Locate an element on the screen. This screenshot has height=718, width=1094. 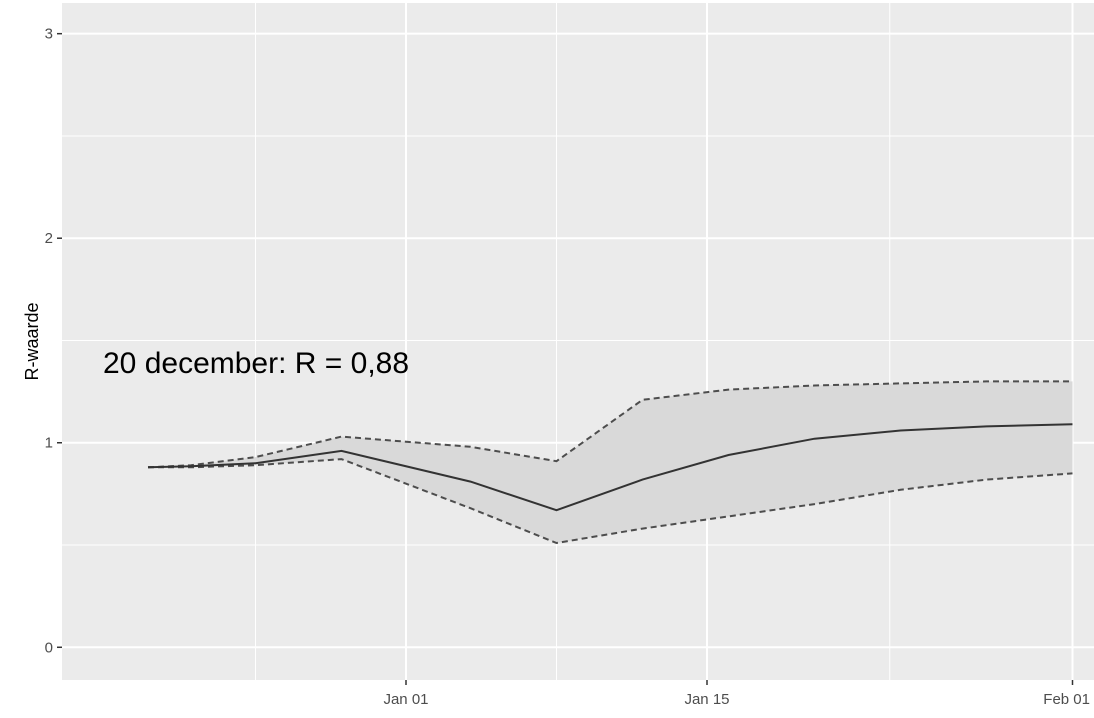
y-tick-label: 2 is located at coordinates (49, 238).